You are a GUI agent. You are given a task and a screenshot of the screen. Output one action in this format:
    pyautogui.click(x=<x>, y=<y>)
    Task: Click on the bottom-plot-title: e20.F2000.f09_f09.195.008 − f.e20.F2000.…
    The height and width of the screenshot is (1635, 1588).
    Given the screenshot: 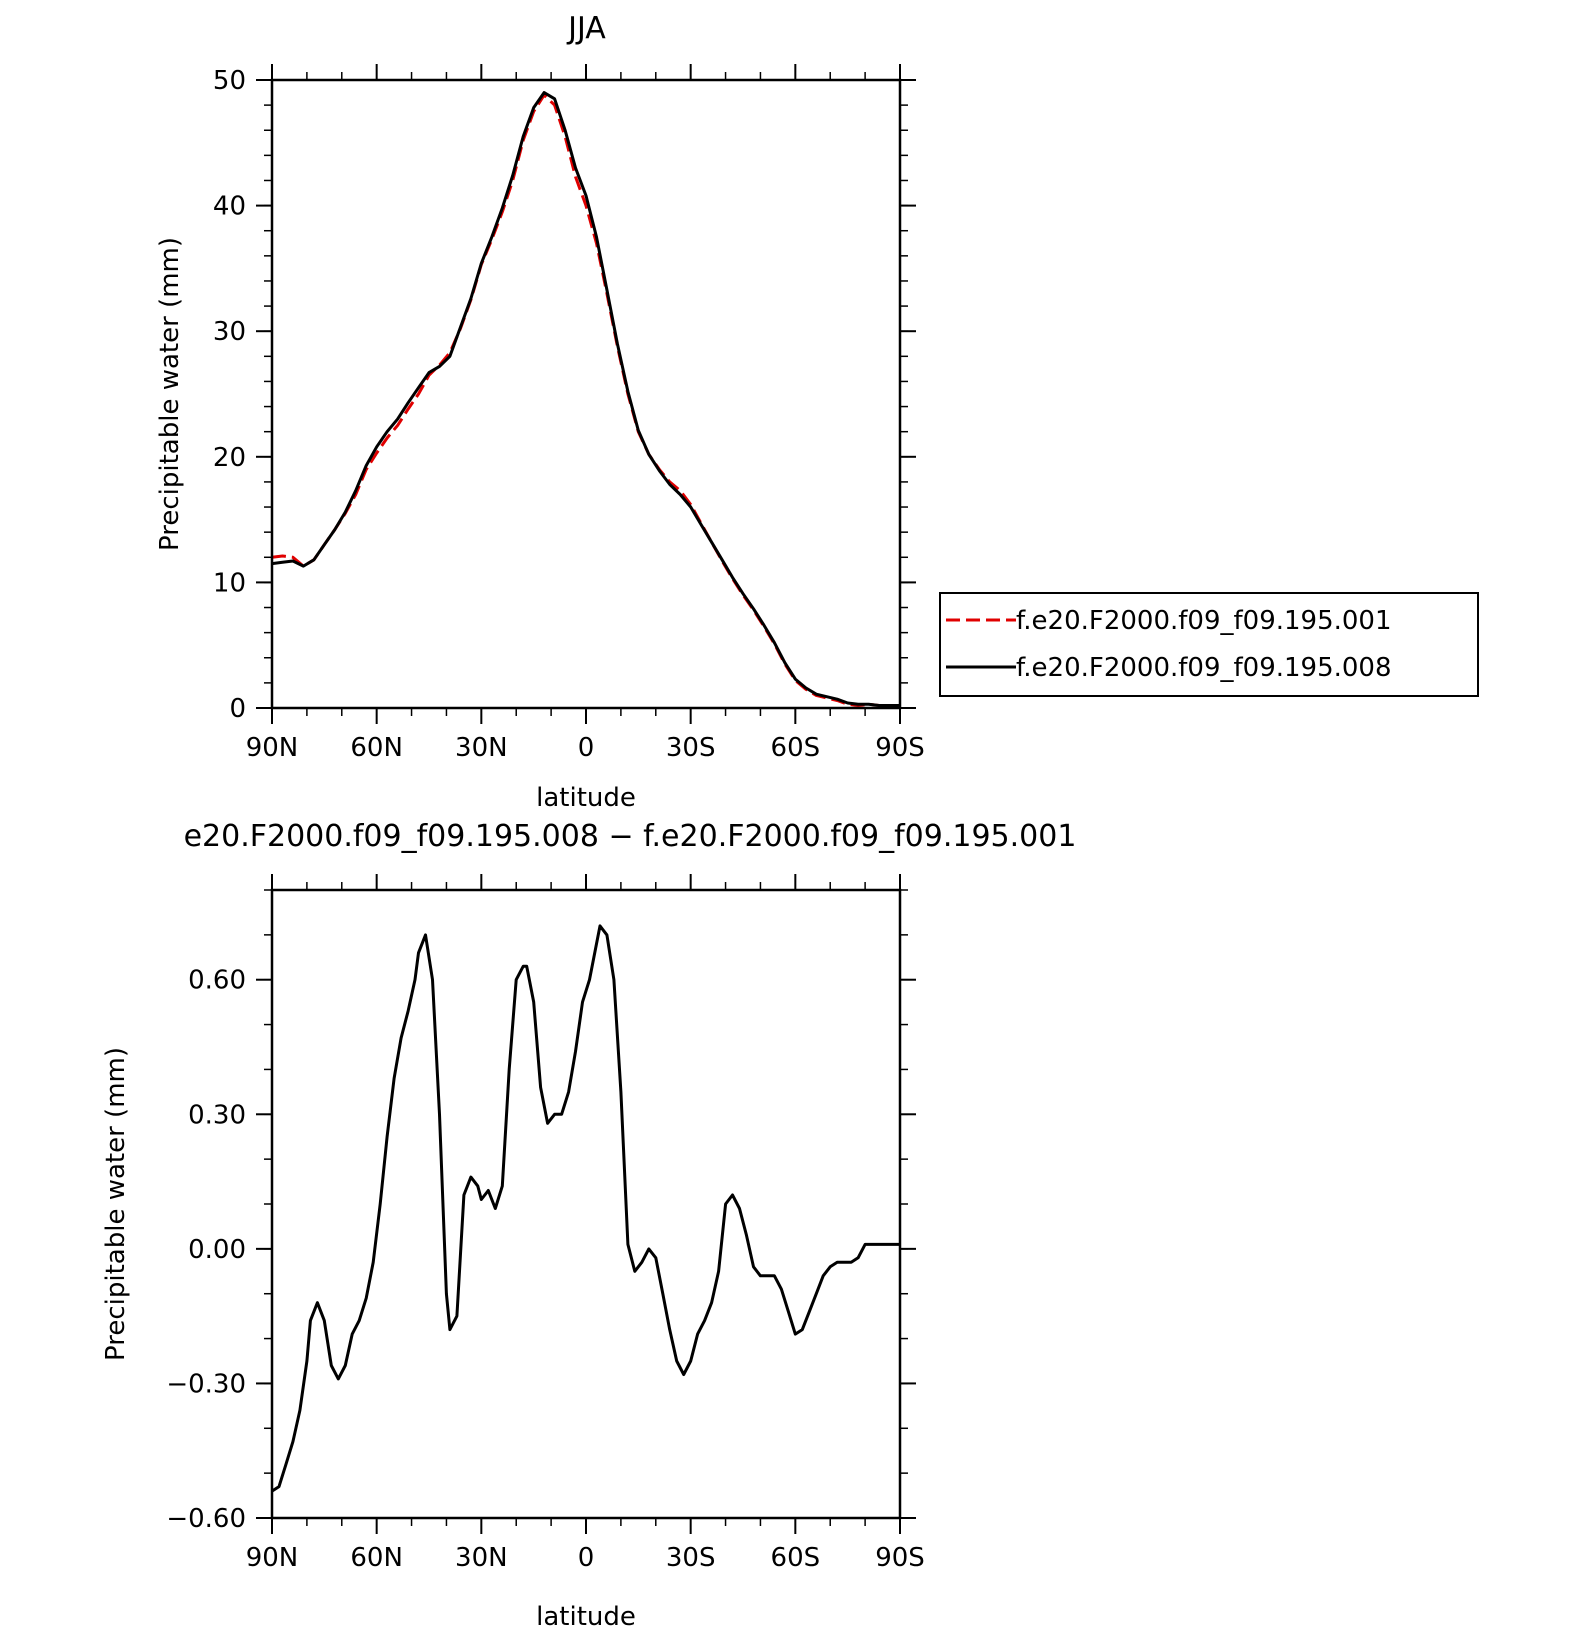 What is the action you would take?
    pyautogui.click(x=630, y=836)
    